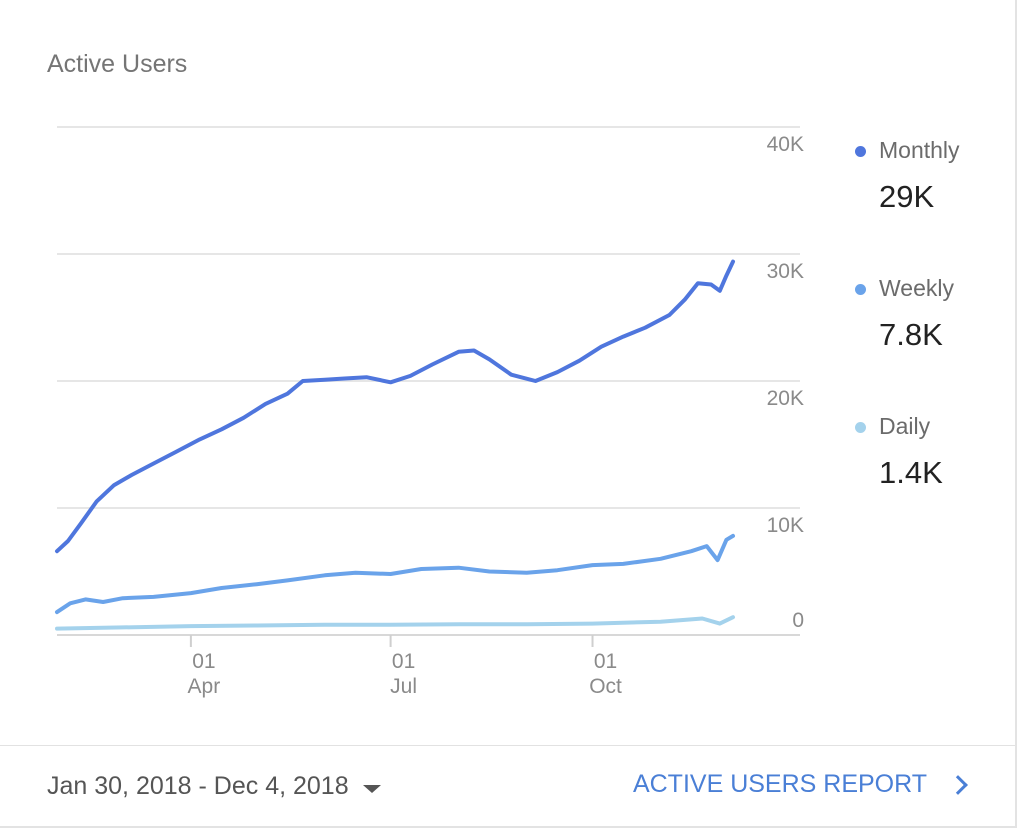 This screenshot has height=836, width=1024. Describe the element at coordinates (919, 150) in the screenshot. I see `legend-name: Monthly` at that location.